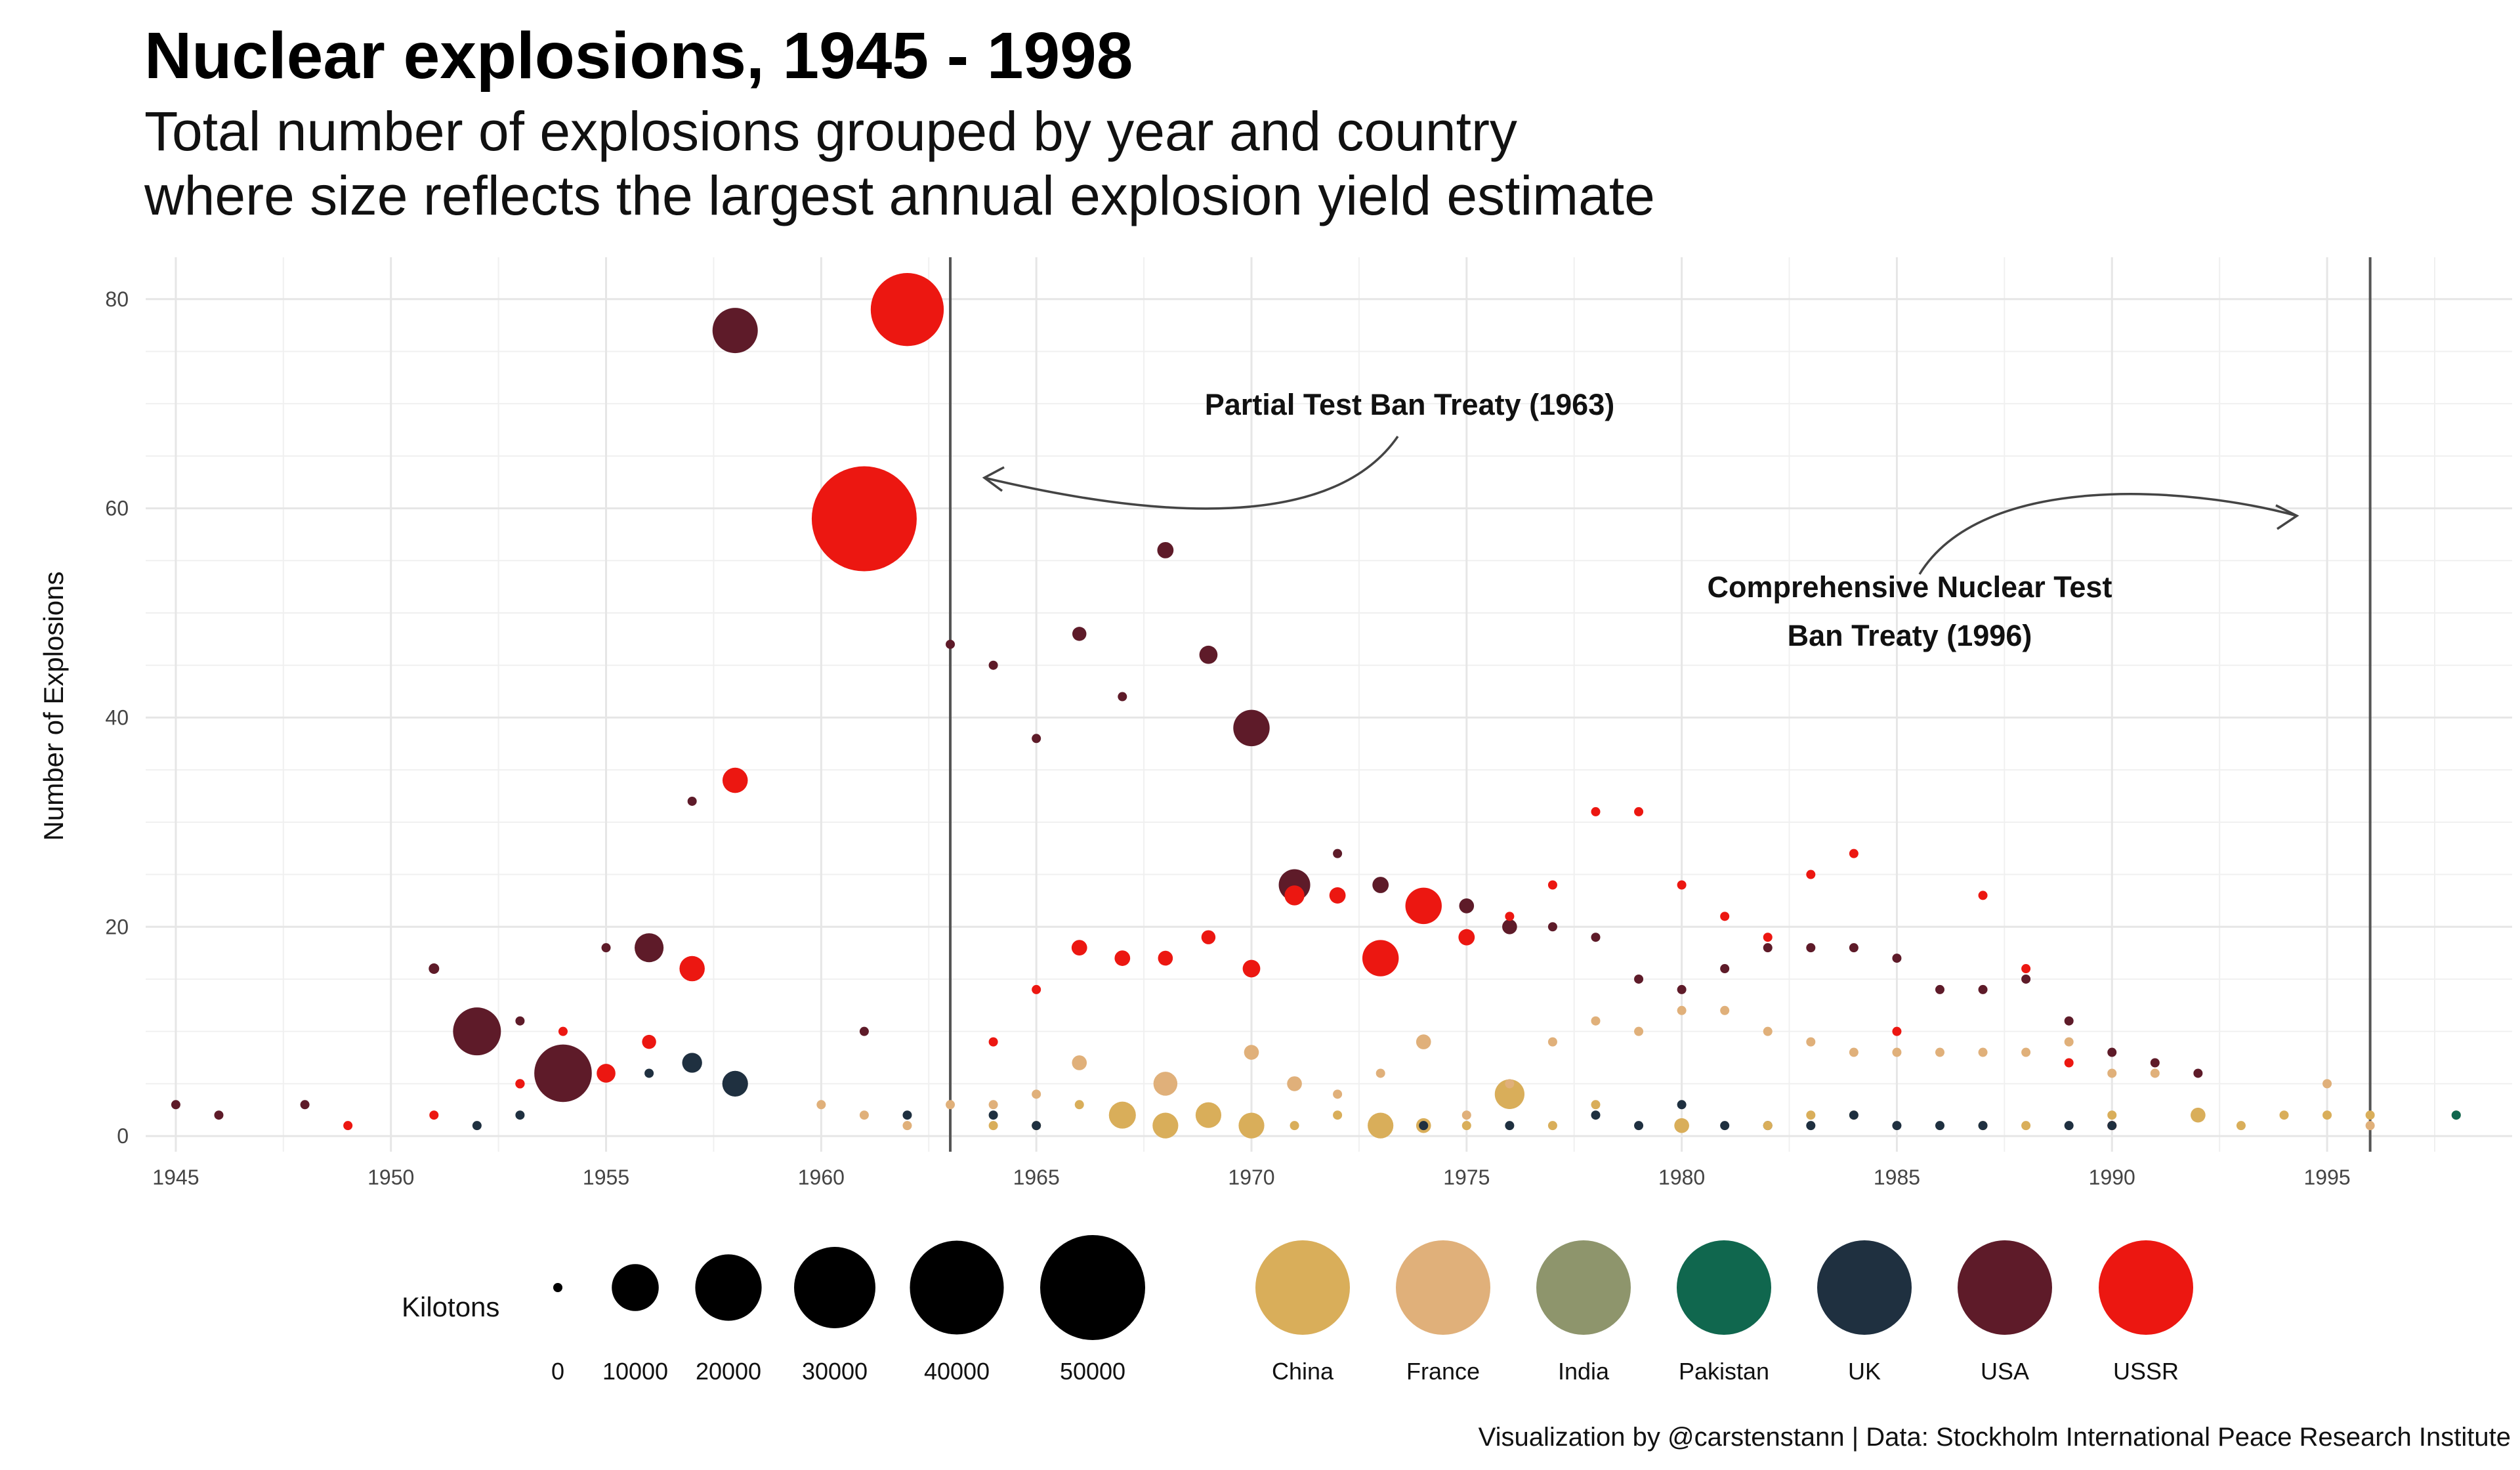  I want to click on point-uk-1985, so click(1897, 1126).